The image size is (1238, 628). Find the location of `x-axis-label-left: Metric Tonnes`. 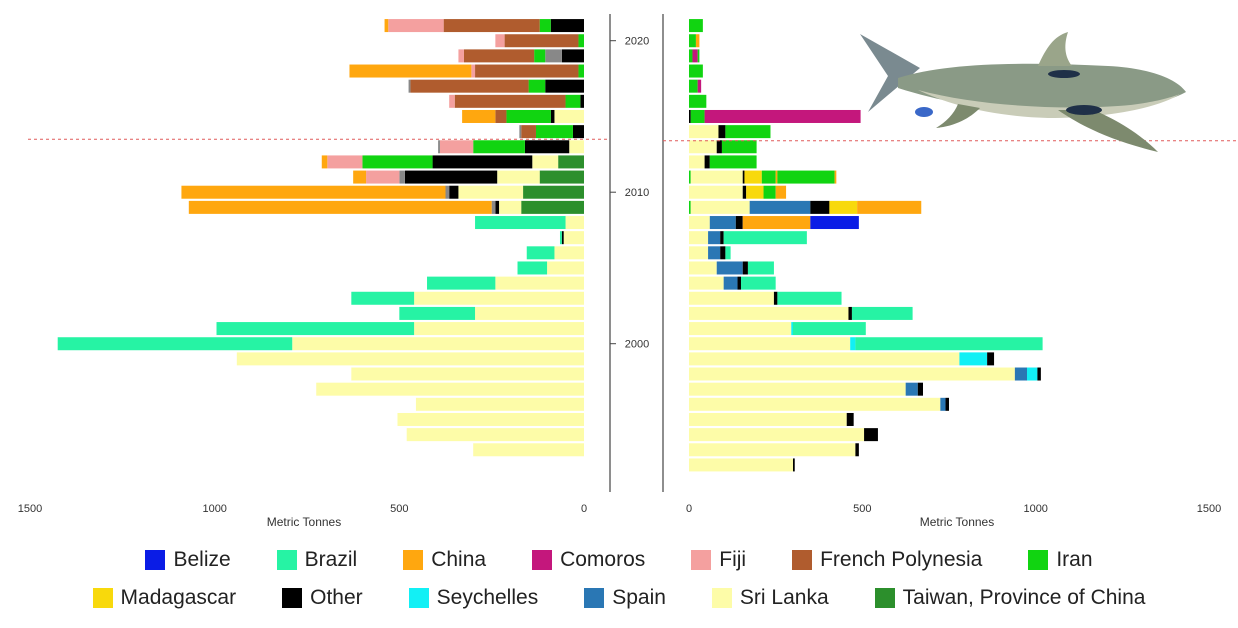

x-axis-label-left: Metric Tonnes is located at coordinates (304, 522).